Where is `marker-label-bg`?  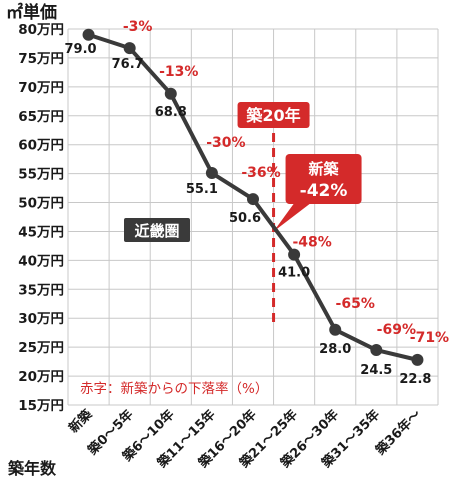
marker-label-bg is located at coordinates (273, 115).